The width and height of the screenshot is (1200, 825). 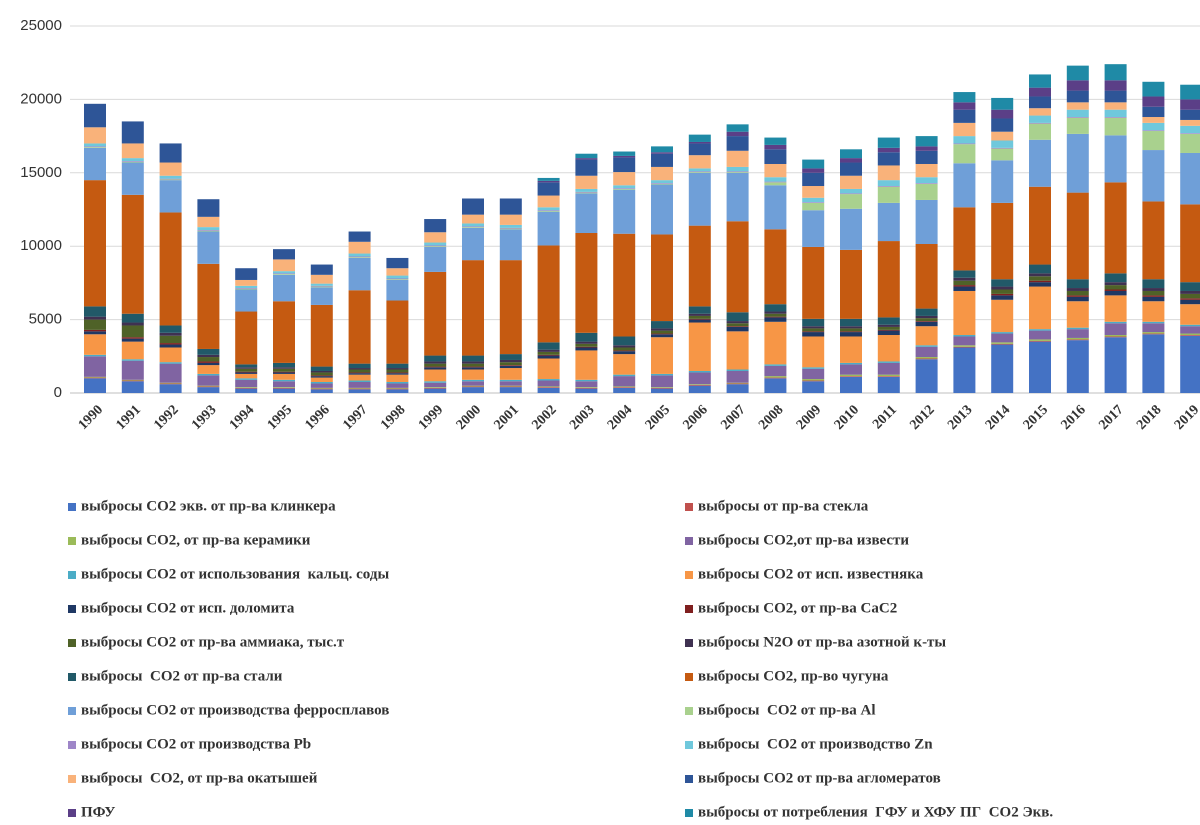 What do you see at coordinates (1073, 417) in the screenshot?
I see `x-tick-label: 2016` at bounding box center [1073, 417].